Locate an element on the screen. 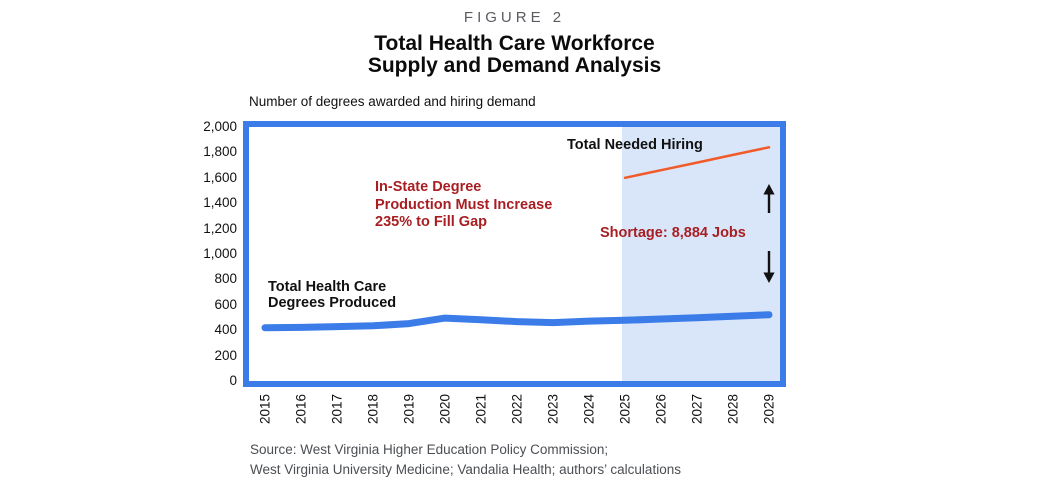 The height and width of the screenshot is (483, 1050). total-health-care-degrees-produced-line is located at coordinates (517, 321).